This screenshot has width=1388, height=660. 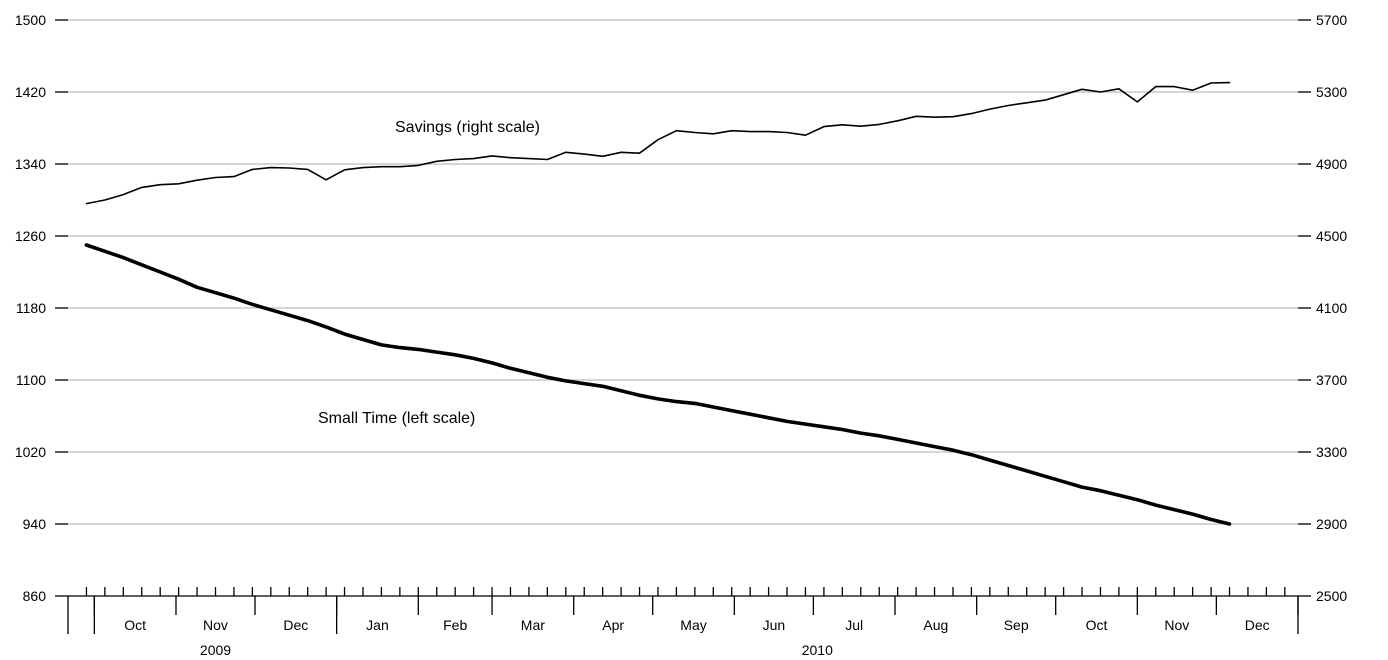 What do you see at coordinates (817, 650) in the screenshot?
I see `x-axis-year-label: 2010` at bounding box center [817, 650].